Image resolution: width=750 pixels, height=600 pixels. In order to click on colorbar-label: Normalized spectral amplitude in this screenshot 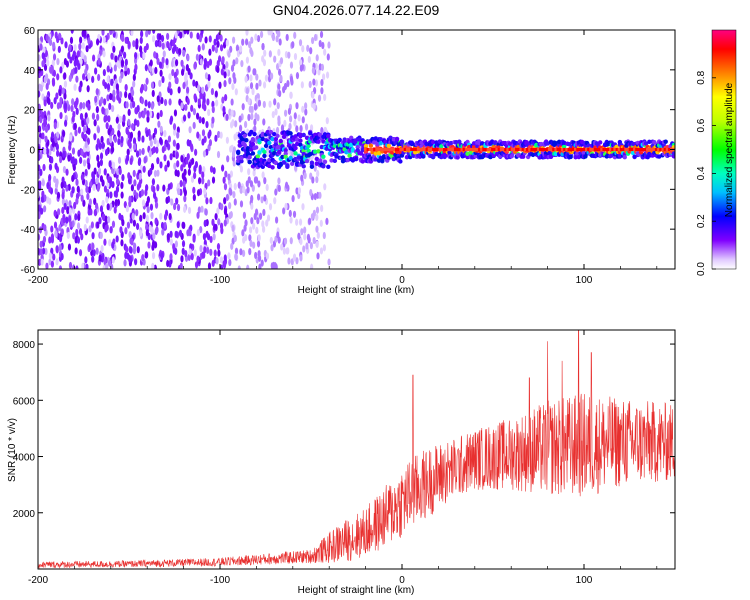, I will do `click(729, 149)`.